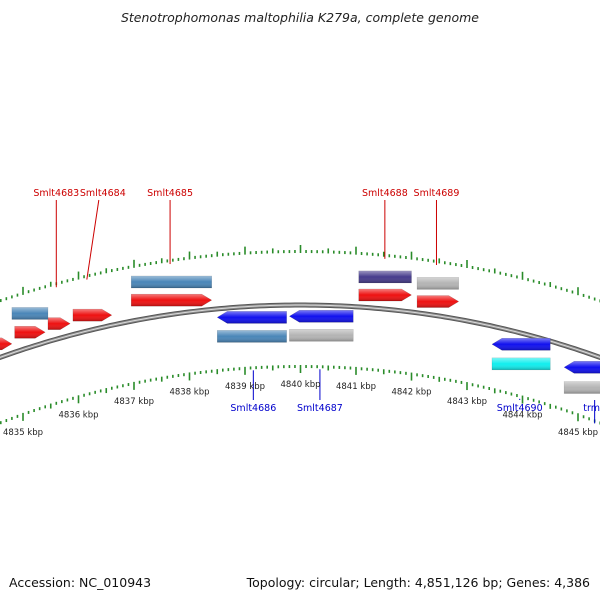 Image resolution: width=600 pixels, height=600 pixels. What do you see at coordinates (23, 433) in the screenshot?
I see `scale-tick-label: 4835 kbp` at bounding box center [23, 433].